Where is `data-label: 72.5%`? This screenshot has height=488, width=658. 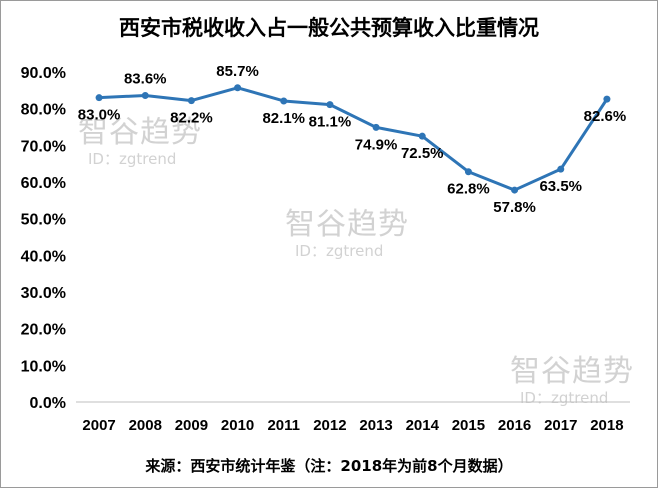 data-label: 72.5% is located at coordinates (422, 153).